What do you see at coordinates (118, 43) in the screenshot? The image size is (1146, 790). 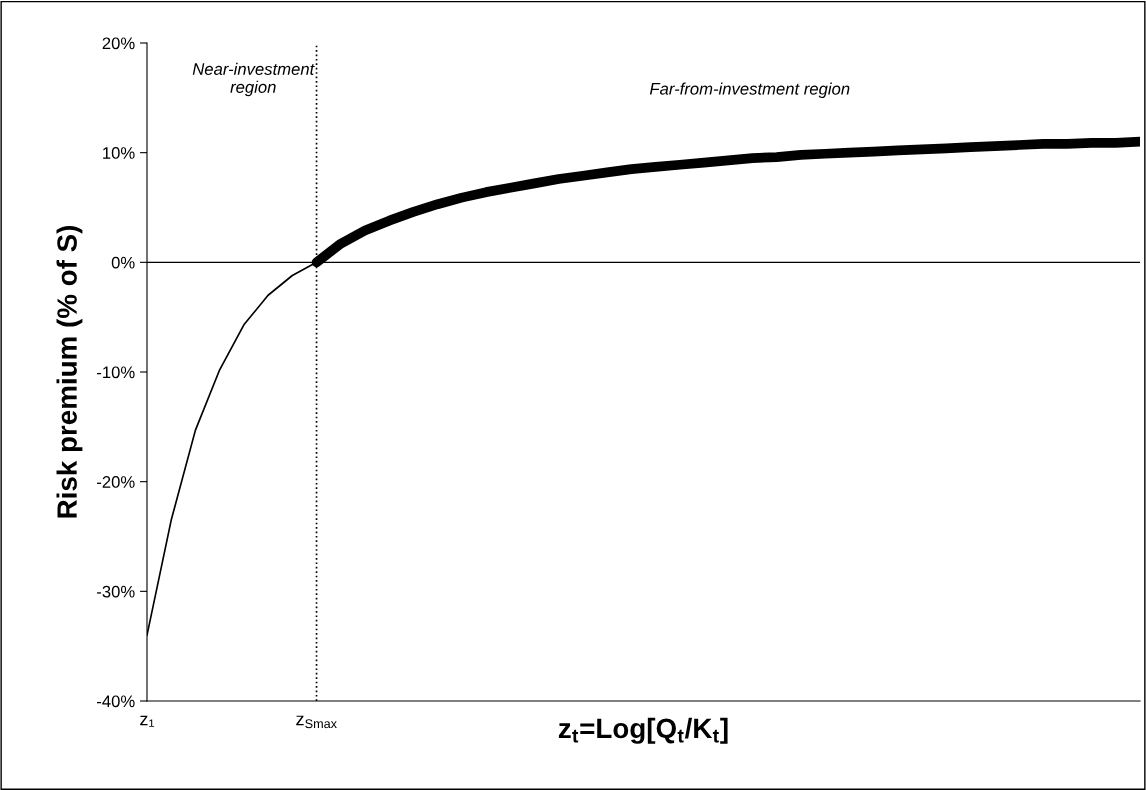 I see `y-tick-label: 20%` at bounding box center [118, 43].